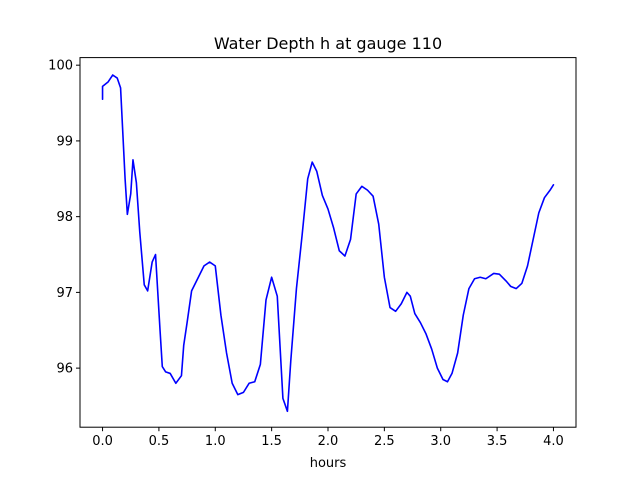  What do you see at coordinates (60, 66) in the screenshot?
I see `y-tick-label: 100` at bounding box center [60, 66].